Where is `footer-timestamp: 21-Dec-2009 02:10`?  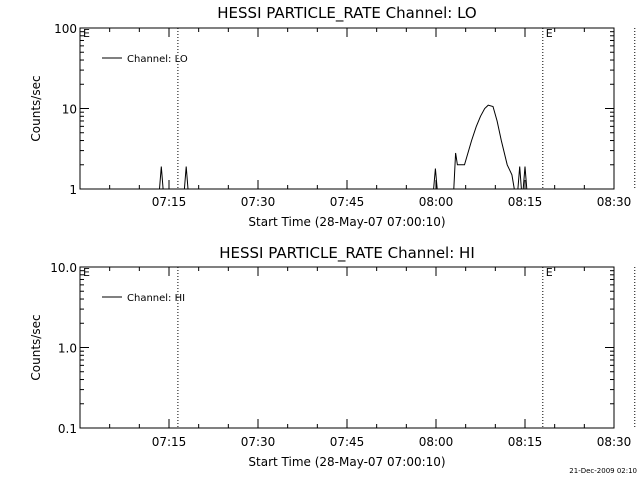
footer-timestamp: 21-Dec-2009 02:10 is located at coordinates (603, 471).